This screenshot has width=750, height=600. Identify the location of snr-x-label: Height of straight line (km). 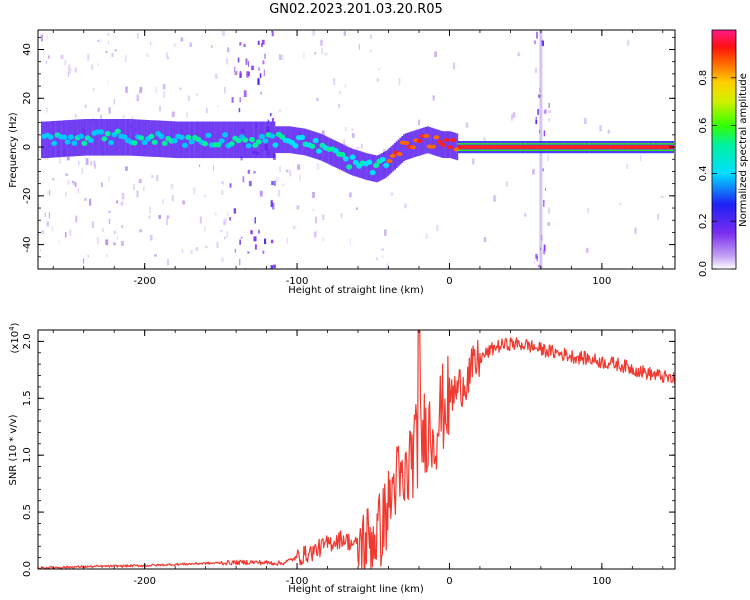
(356, 589).